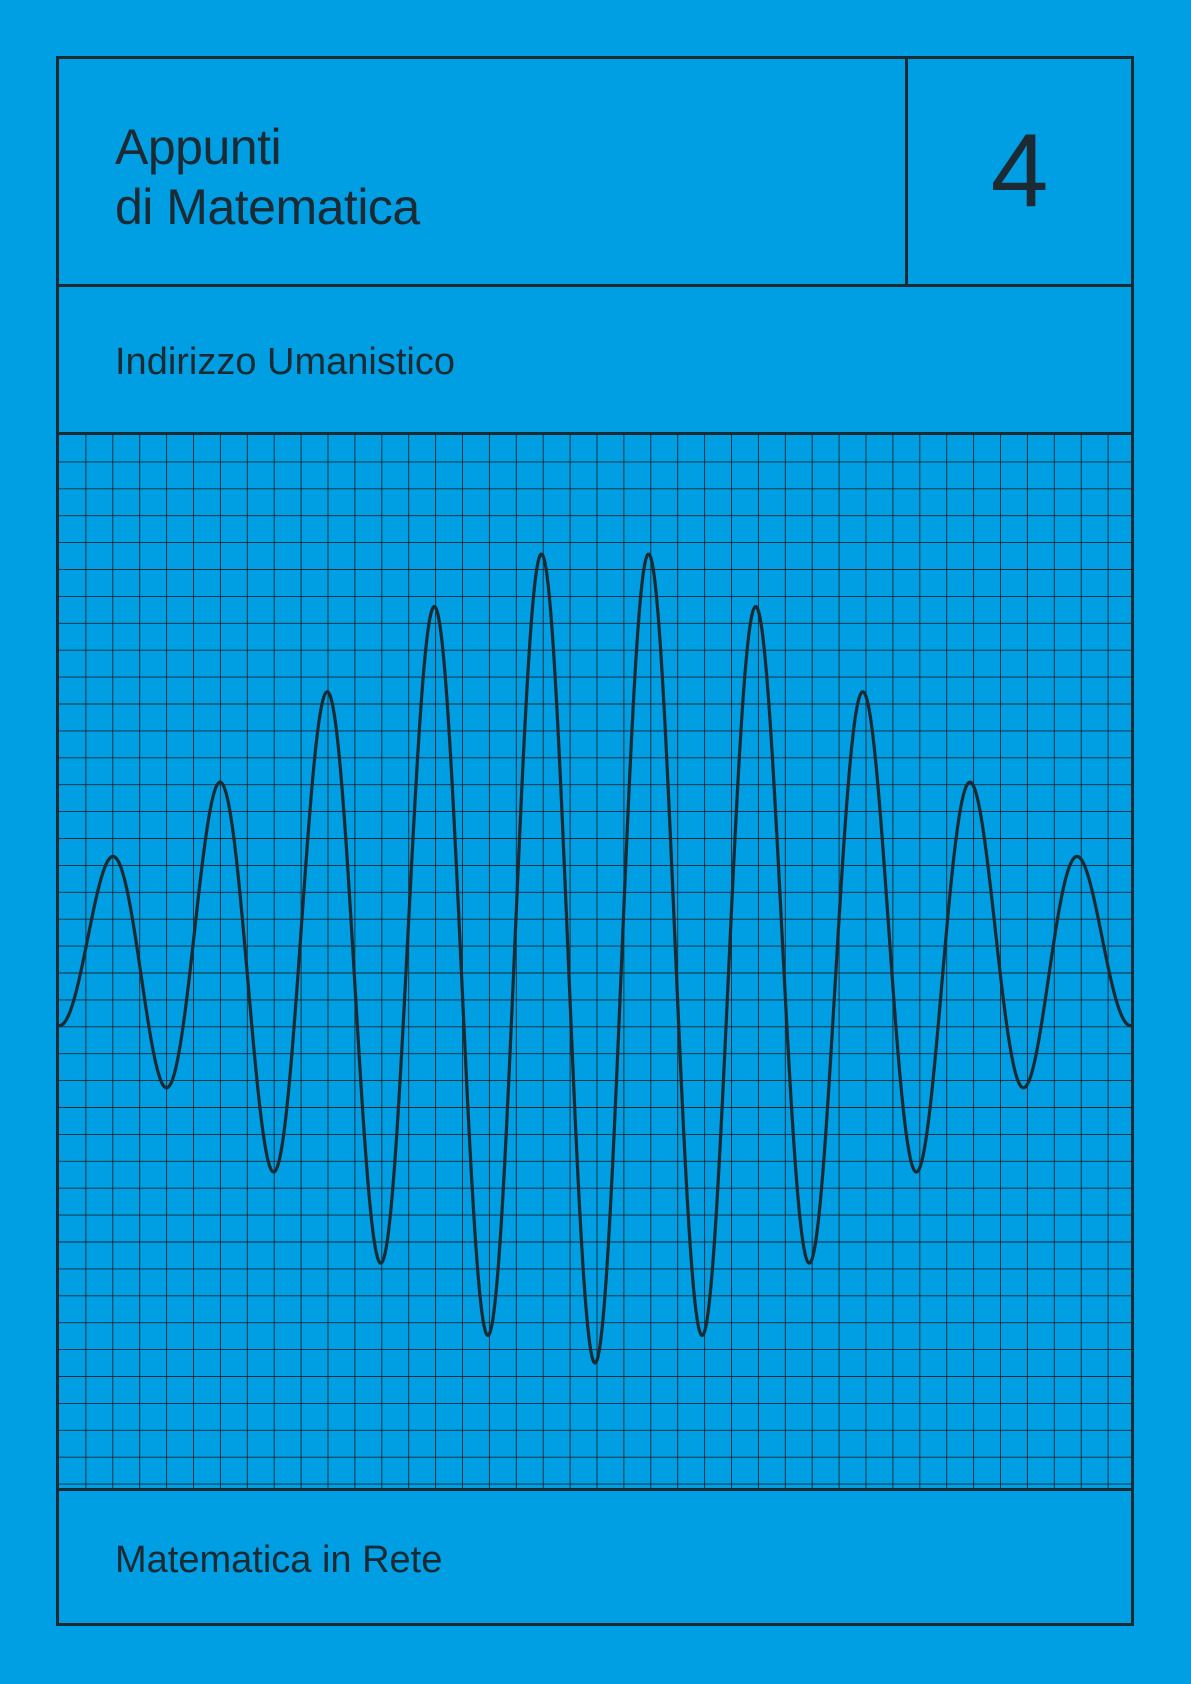 The width and height of the screenshot is (1191, 1684). I want to click on title-line-2: di Matematica, so click(267, 207).